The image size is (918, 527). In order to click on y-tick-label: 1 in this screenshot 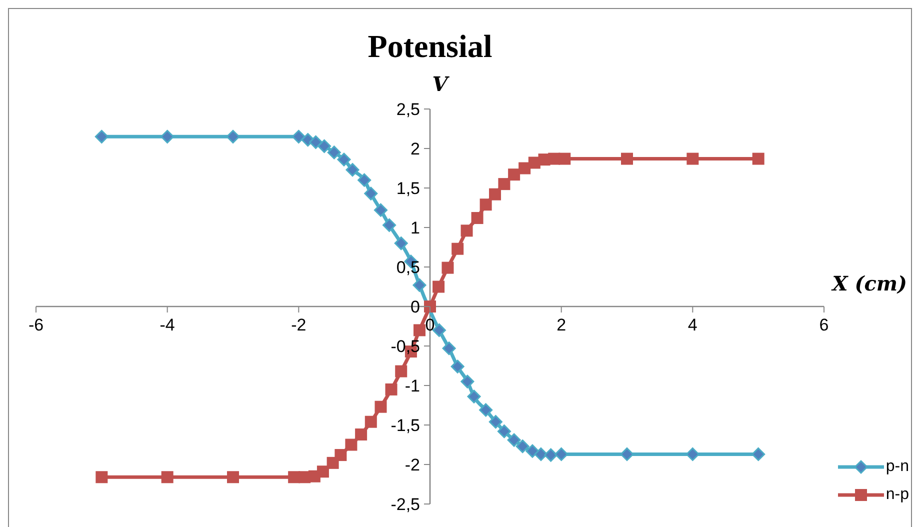, I will do `click(415, 228)`.